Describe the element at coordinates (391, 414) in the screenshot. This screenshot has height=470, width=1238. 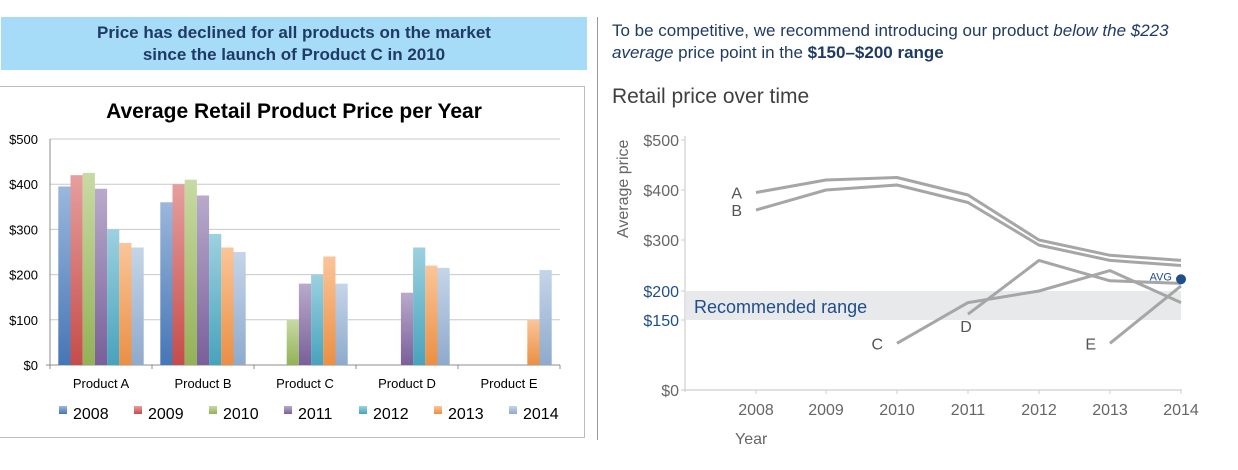
I see `legend-label: 2012` at that location.